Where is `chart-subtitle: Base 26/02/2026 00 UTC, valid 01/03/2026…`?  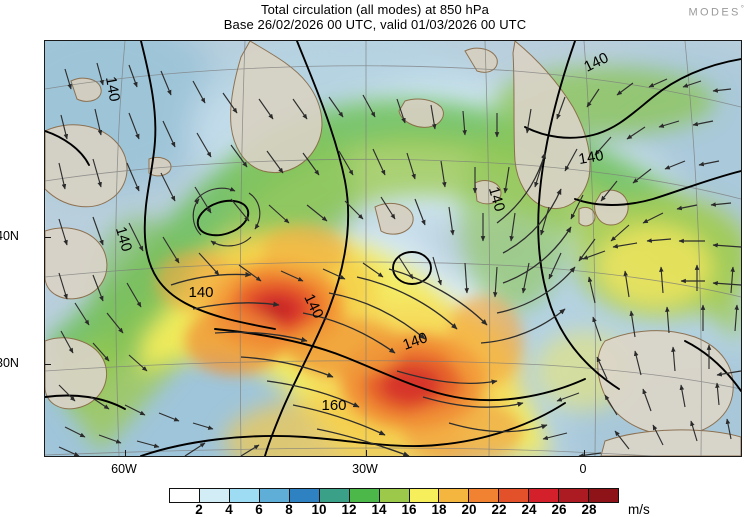 chart-subtitle: Base 26/02/2026 00 UTC, valid 01/03/2026… is located at coordinates (375, 24).